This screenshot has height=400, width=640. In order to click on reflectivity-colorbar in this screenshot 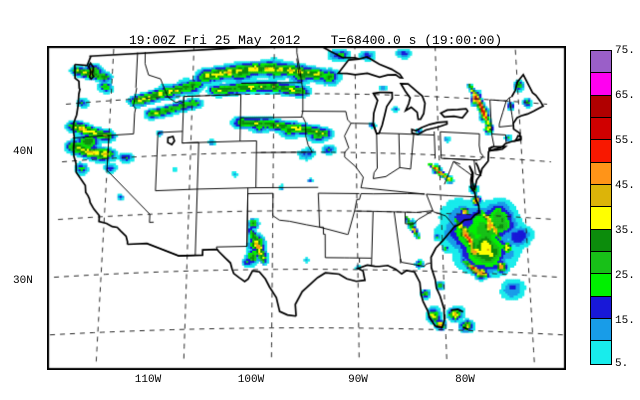, I will do `click(601, 207)`.